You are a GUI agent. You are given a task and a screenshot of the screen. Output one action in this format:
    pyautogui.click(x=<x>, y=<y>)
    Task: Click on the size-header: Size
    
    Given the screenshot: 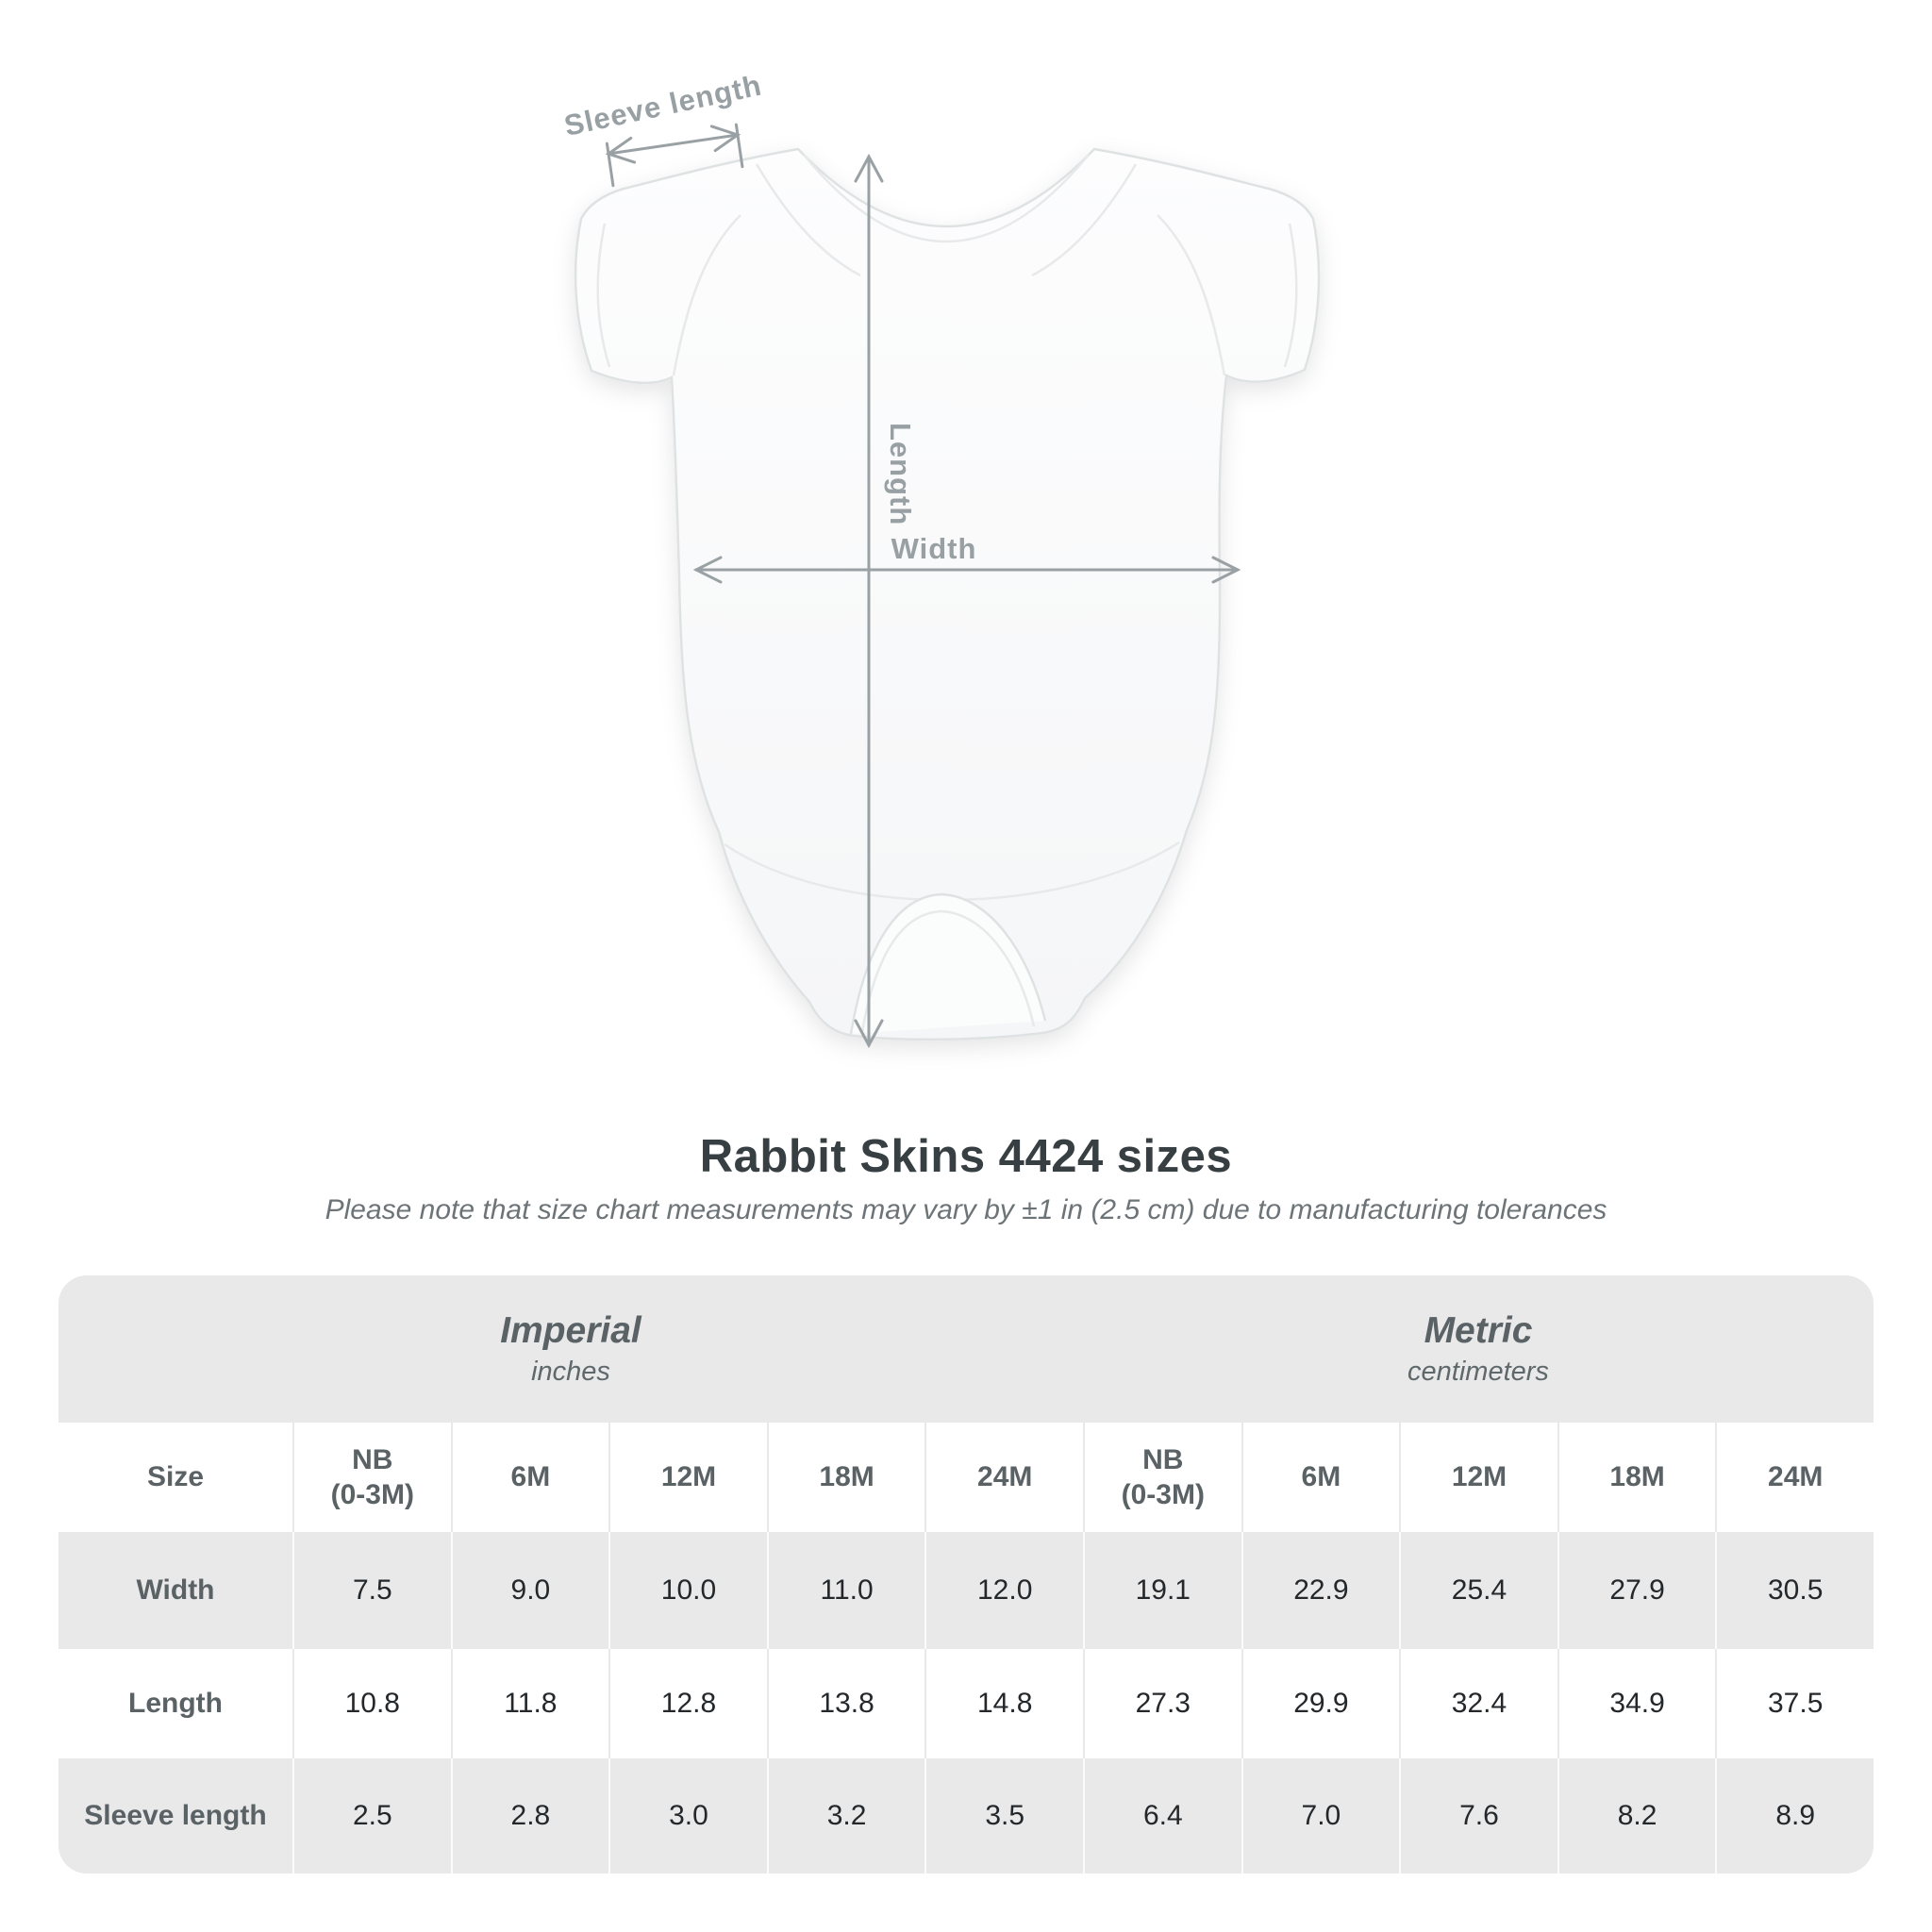 What is the action you would take?
    pyautogui.click(x=175, y=1478)
    